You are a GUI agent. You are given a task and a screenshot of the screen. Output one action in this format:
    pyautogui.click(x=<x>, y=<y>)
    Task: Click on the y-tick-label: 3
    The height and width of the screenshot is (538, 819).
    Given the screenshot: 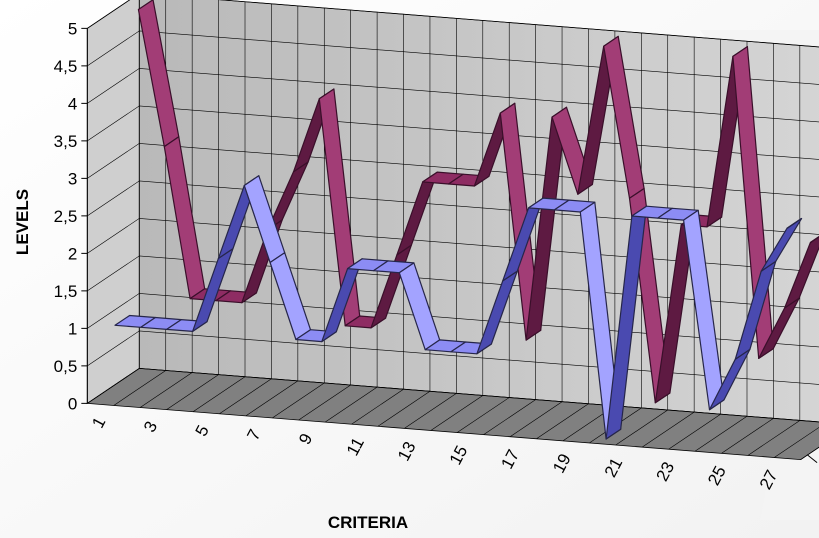 What is the action you would take?
    pyautogui.click(x=72, y=178)
    